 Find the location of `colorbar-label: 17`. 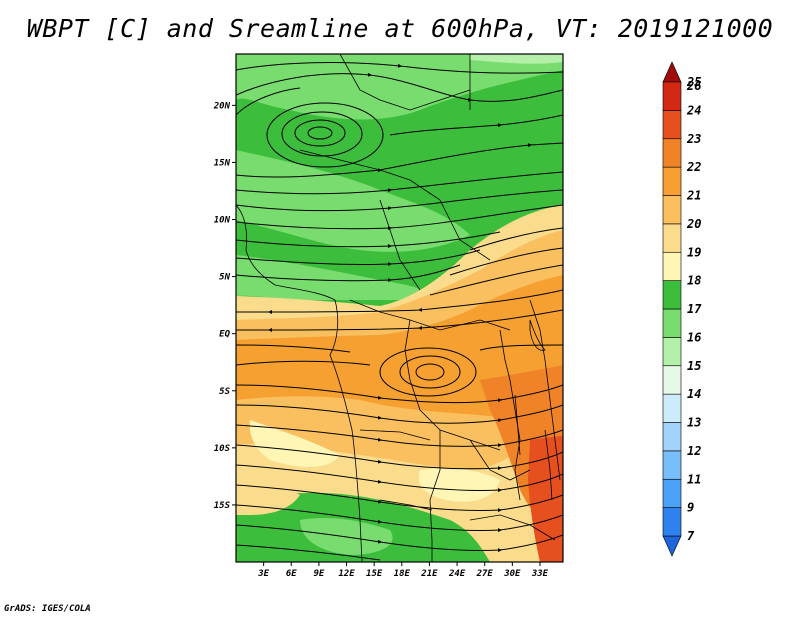

colorbar-label: 17 is located at coordinates (694, 309).